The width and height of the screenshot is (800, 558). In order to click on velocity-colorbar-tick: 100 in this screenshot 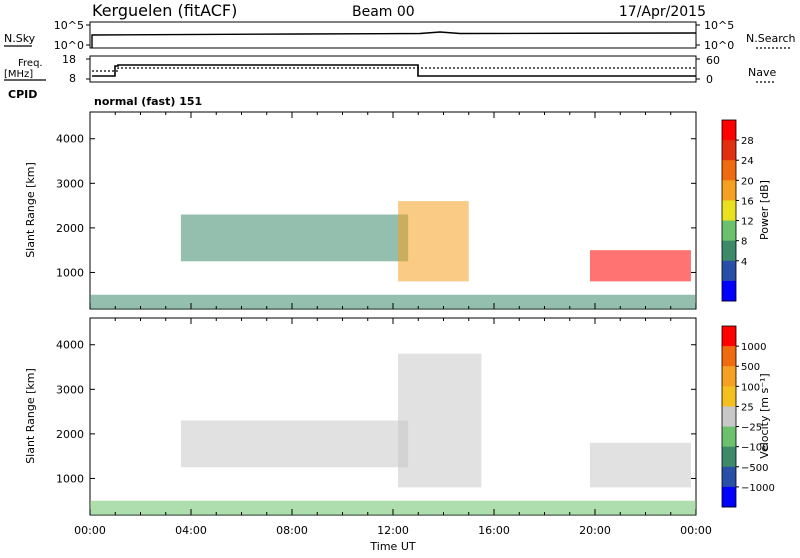, I will do `click(750, 387)`.